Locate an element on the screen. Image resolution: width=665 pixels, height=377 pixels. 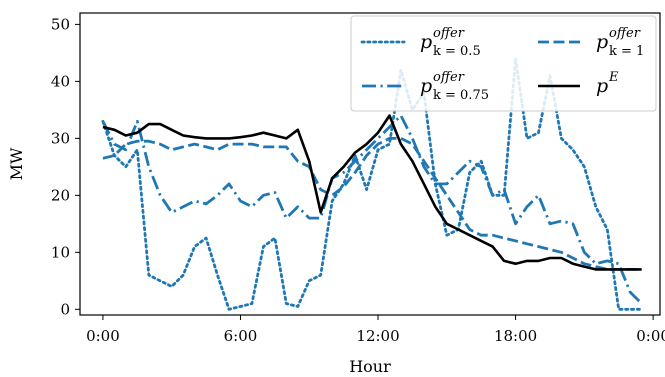
x-axis: 0:00 6:00 12:00 18:00 0:00 is located at coordinates (375, 330).